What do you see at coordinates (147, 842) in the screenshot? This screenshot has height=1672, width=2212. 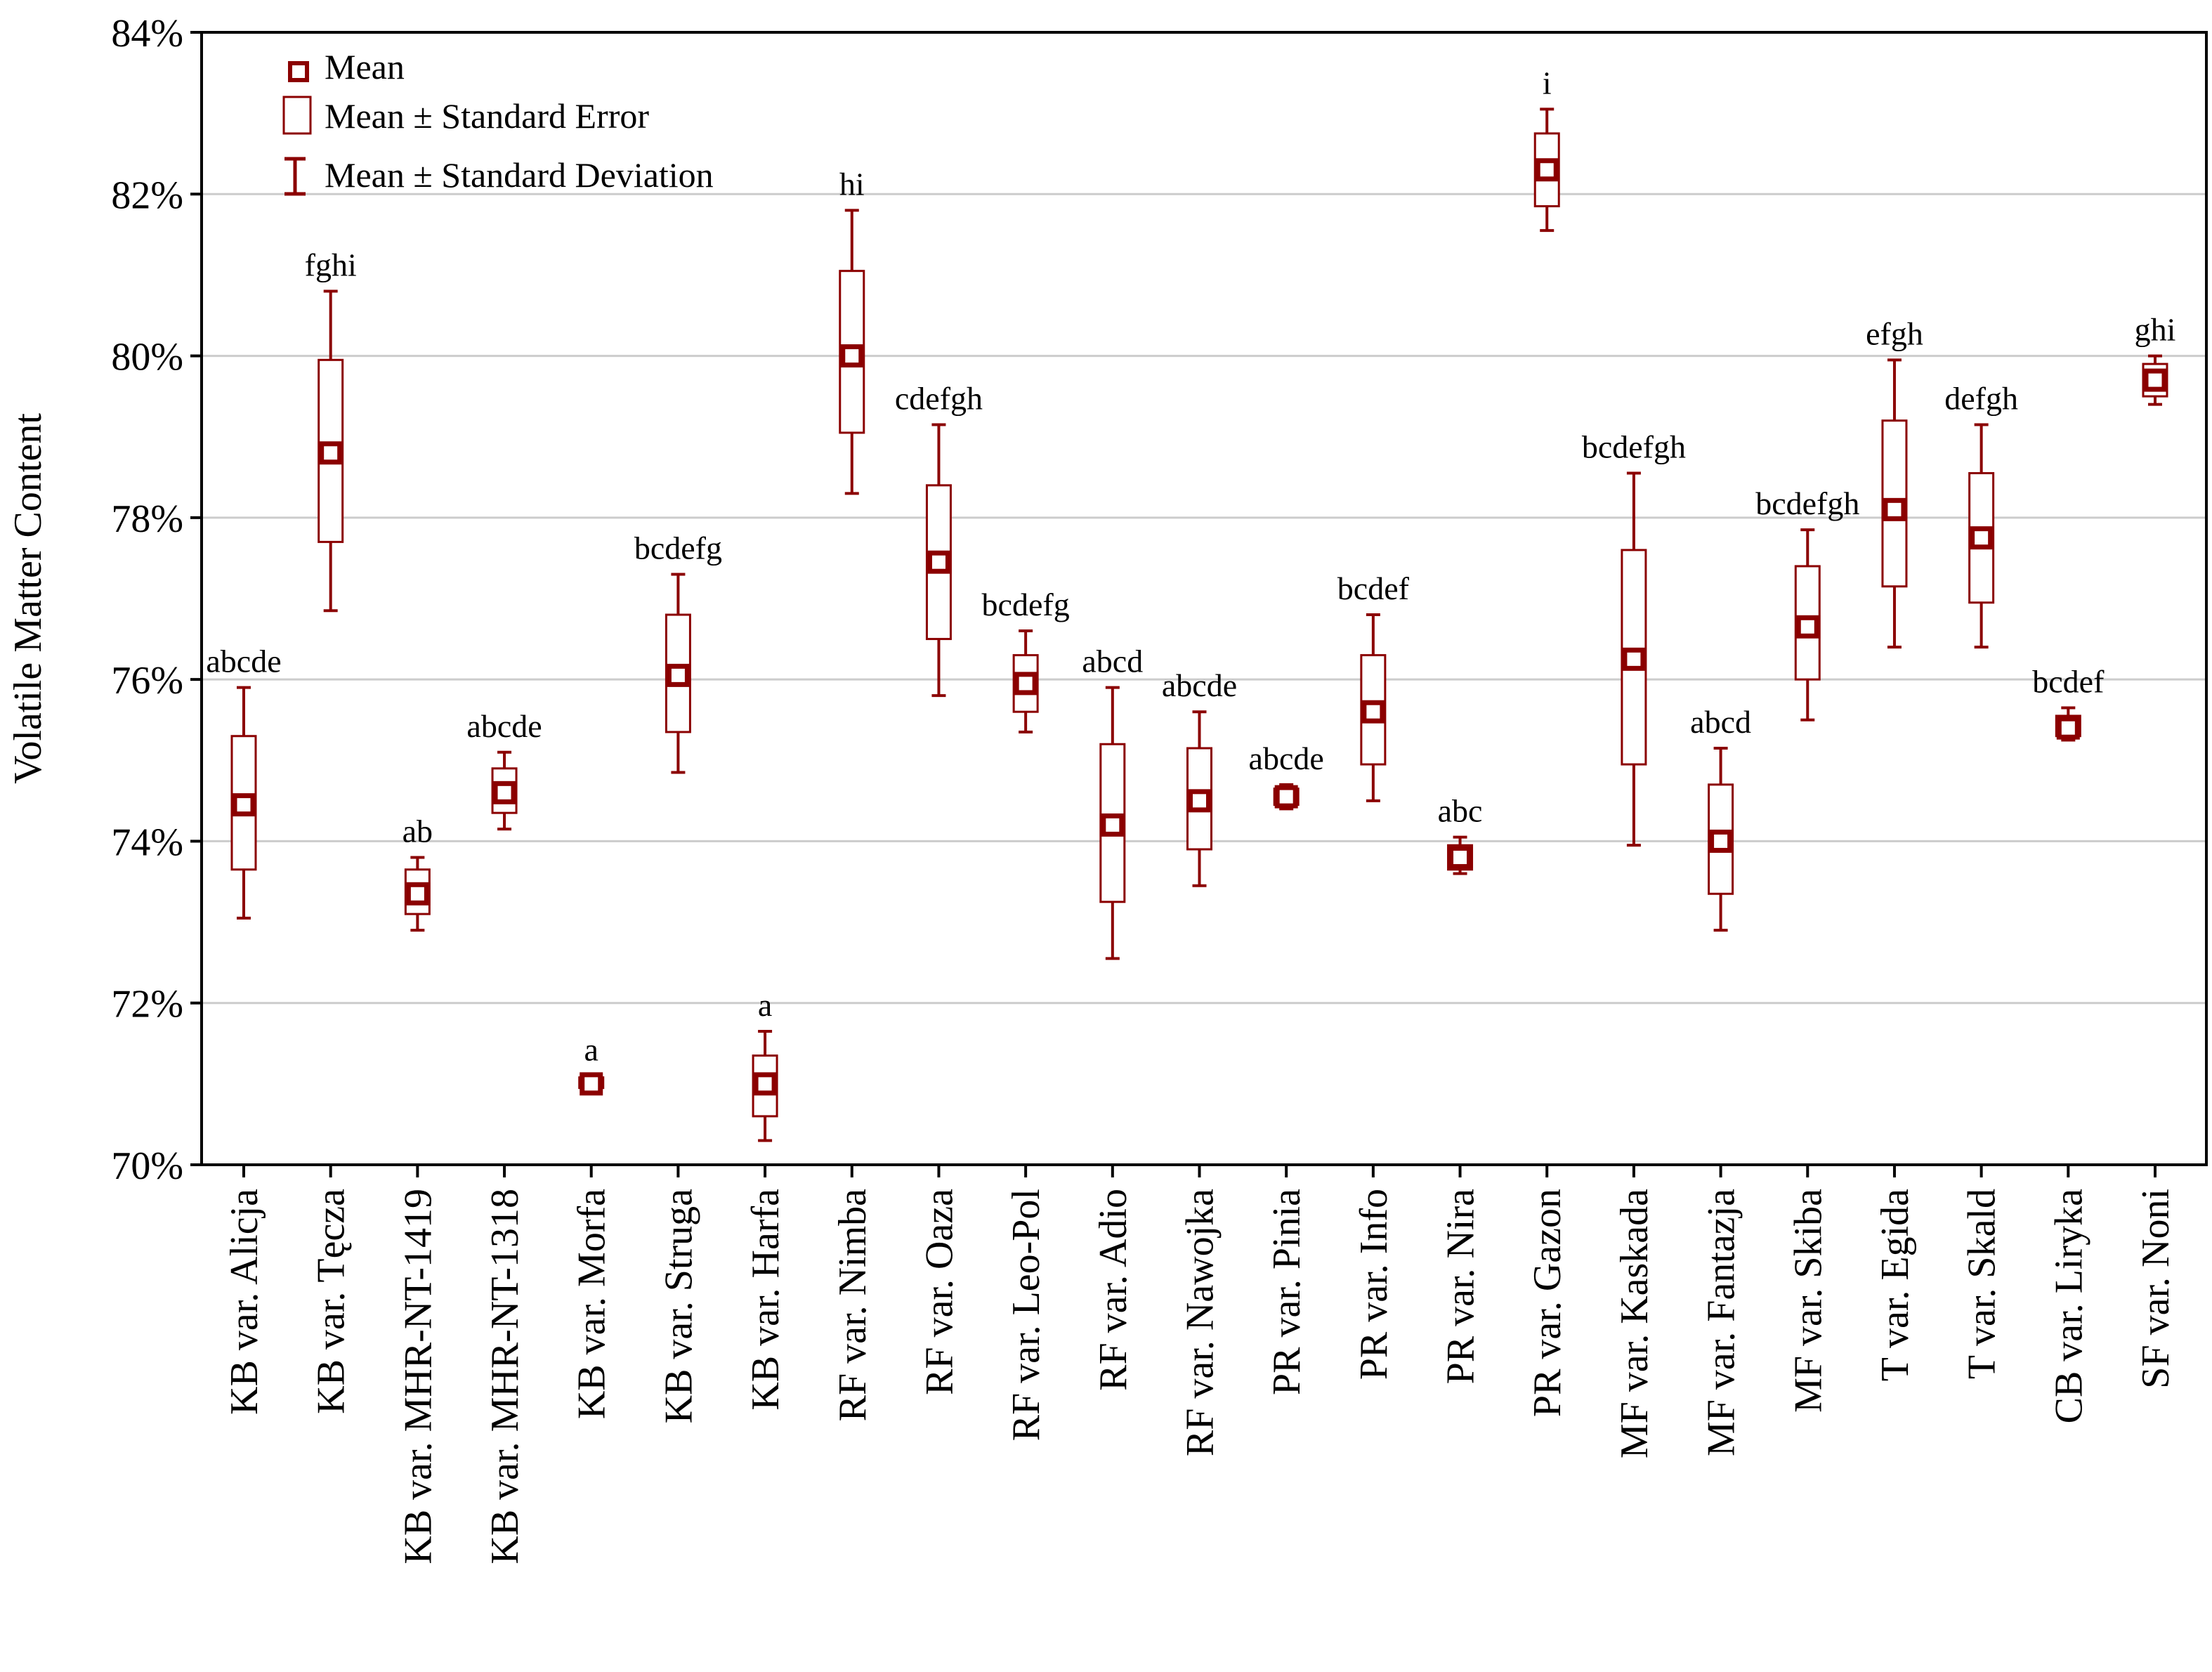 I see `y-tick-label: 74%` at bounding box center [147, 842].